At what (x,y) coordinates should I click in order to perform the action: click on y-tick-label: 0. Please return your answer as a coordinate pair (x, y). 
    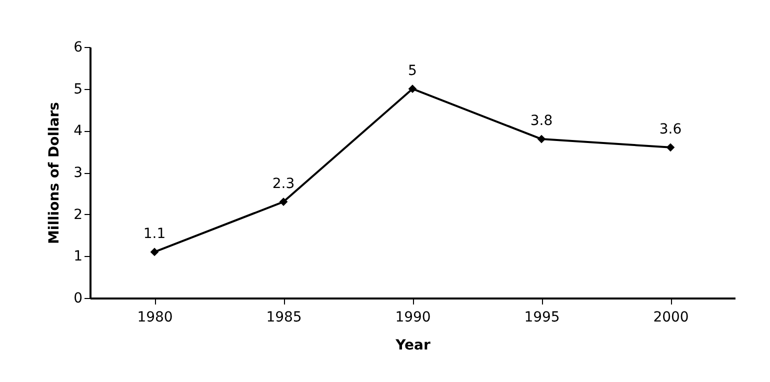
    Looking at the image, I should click on (78, 298).